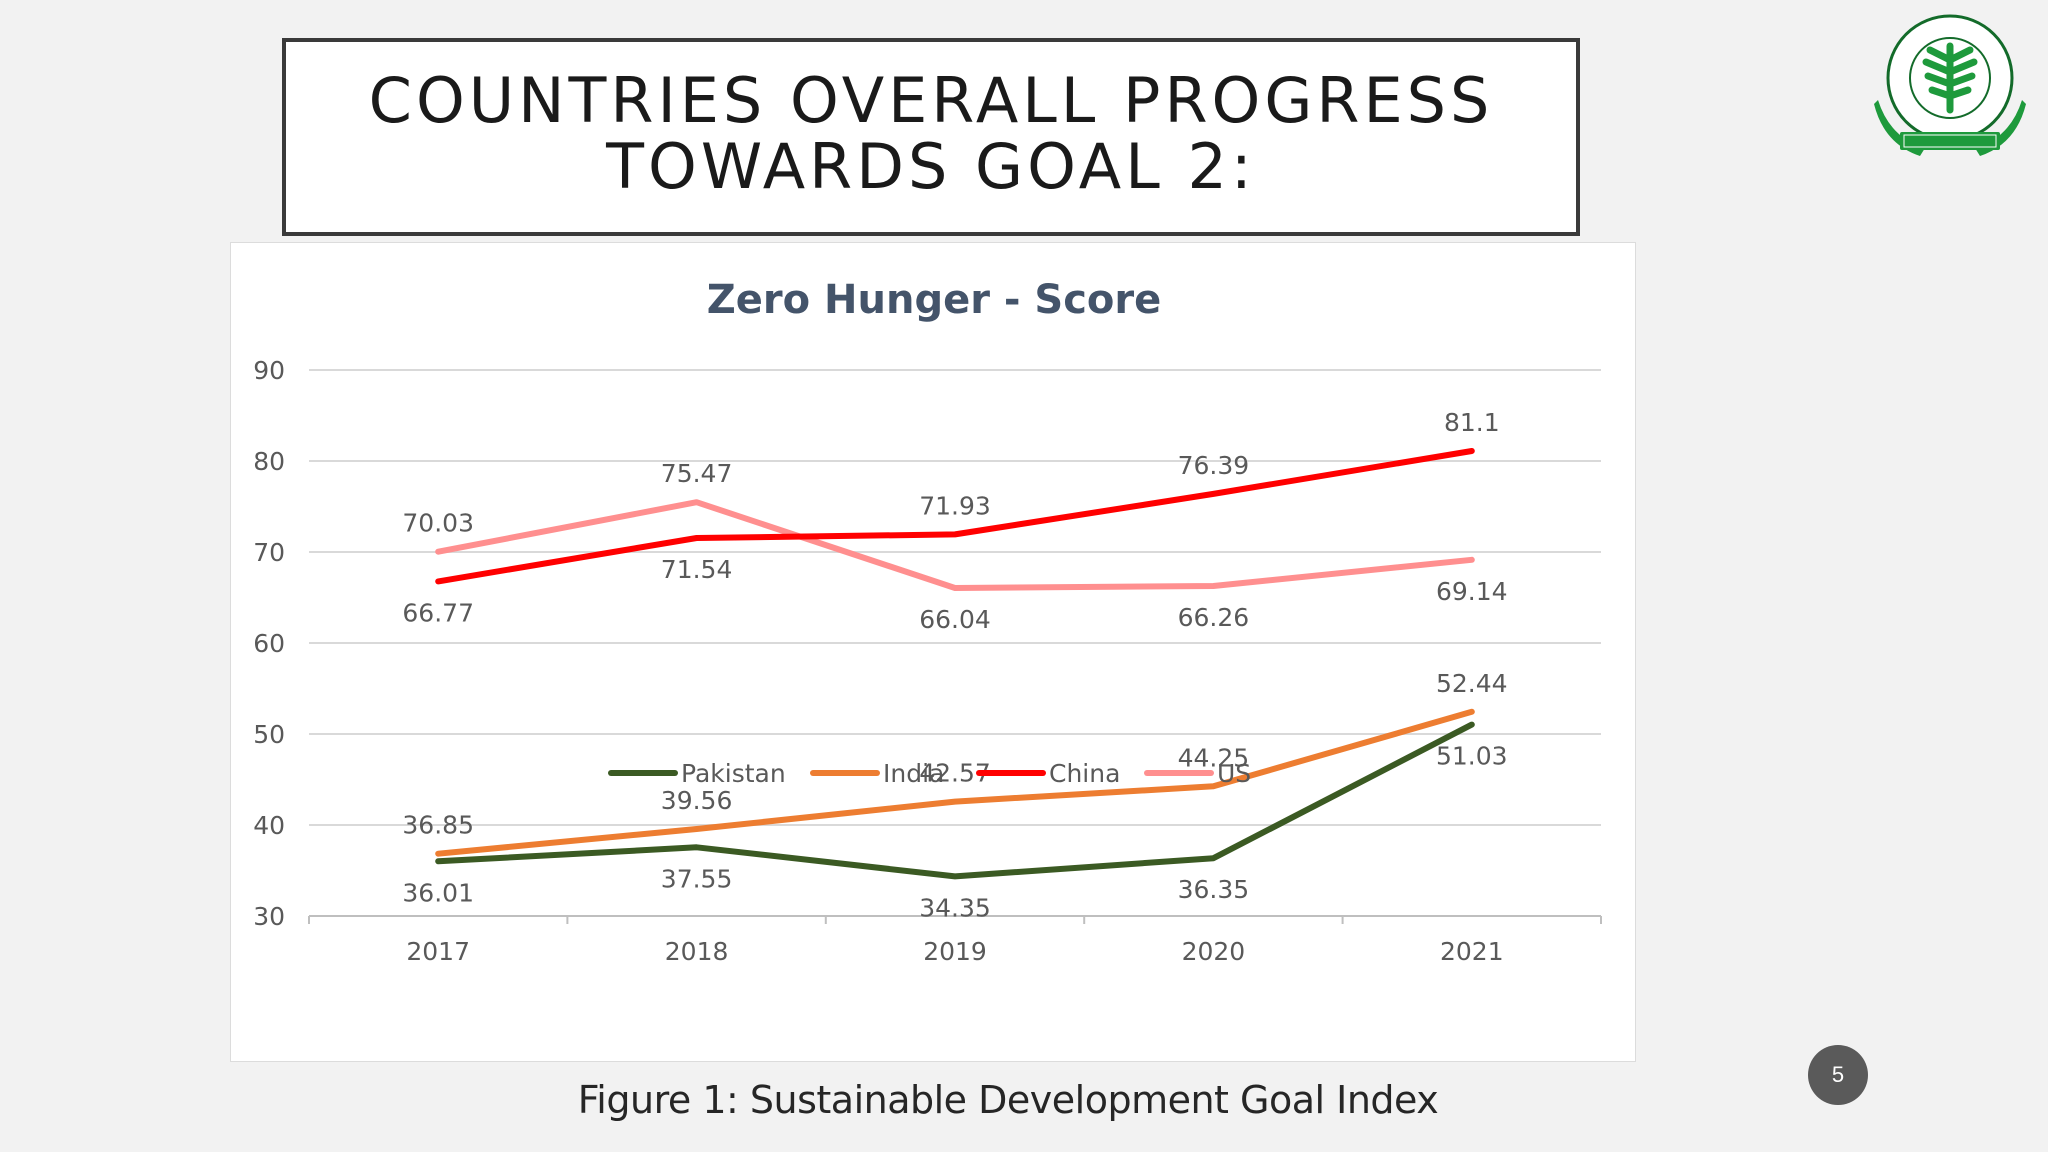 Image resolution: width=2048 pixels, height=1152 pixels. What do you see at coordinates (269, 734) in the screenshot?
I see `y-tick-label: 50` at bounding box center [269, 734].